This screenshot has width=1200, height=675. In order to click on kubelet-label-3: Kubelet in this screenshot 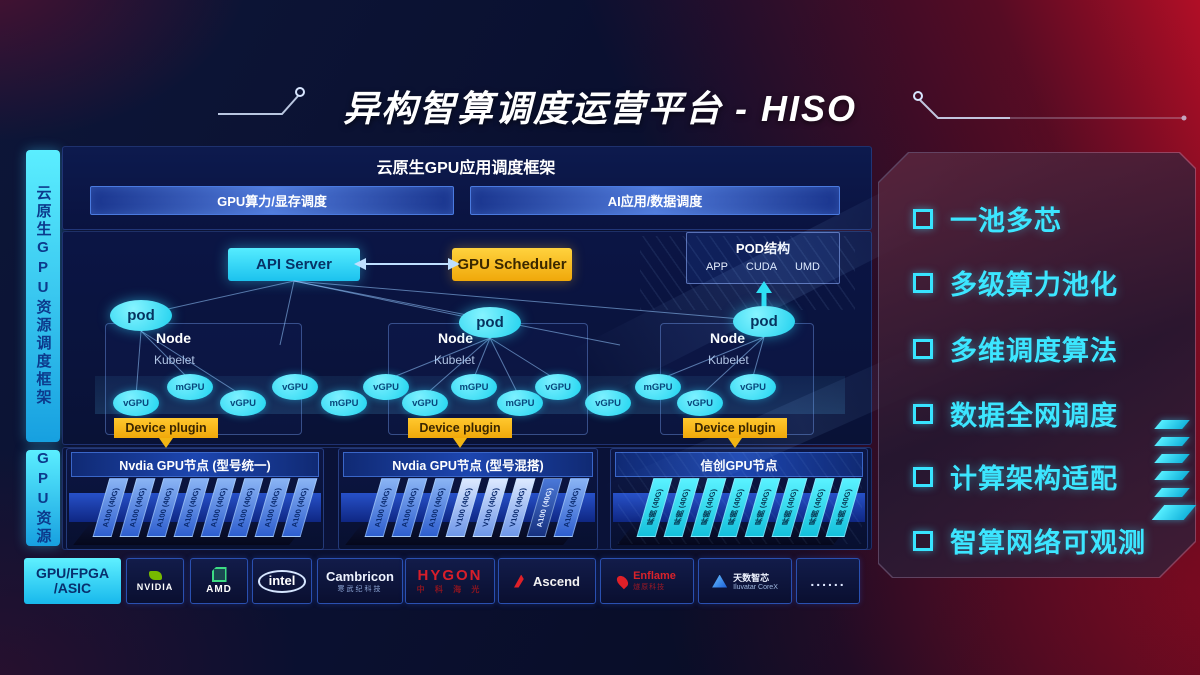, I will do `click(728, 360)`.